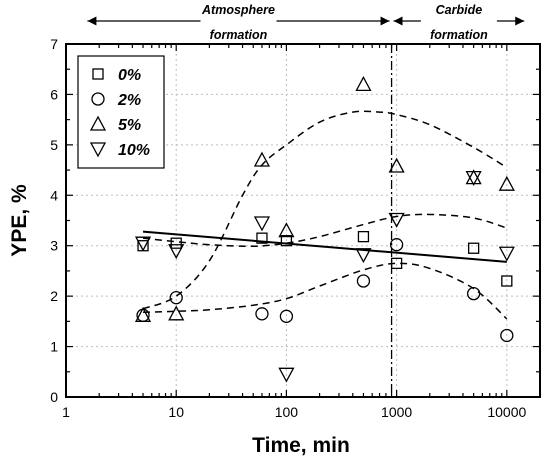  Describe the element at coordinates (54, 44) in the screenshot. I see `y-tick-label: 7` at that location.